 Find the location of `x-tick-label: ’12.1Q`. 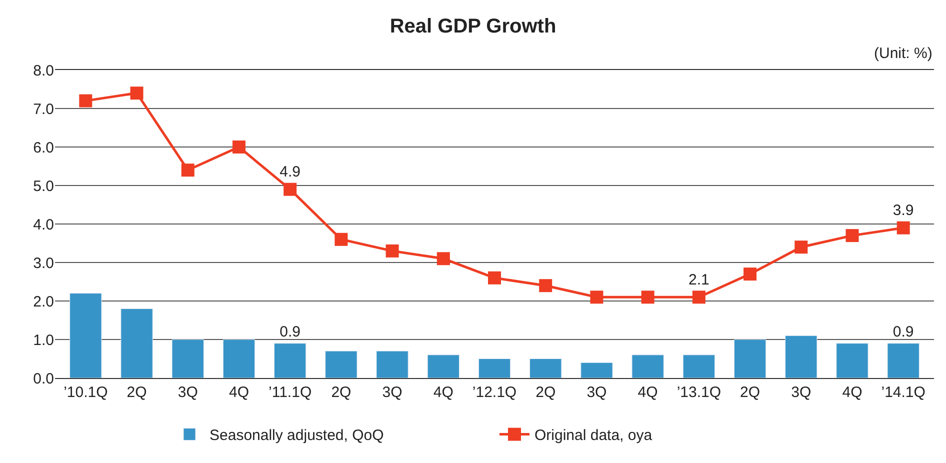

x-tick-label: ’12.1Q is located at coordinates (494, 392).